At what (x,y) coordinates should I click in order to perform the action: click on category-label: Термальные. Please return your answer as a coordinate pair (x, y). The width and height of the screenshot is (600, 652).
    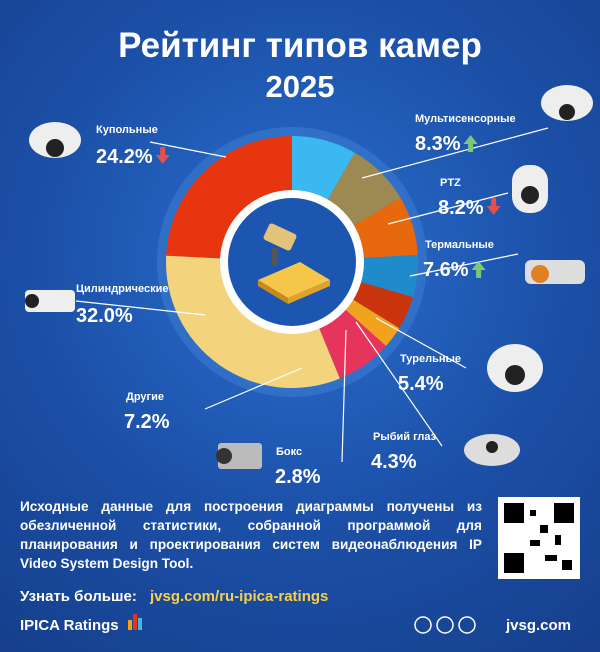
    Looking at the image, I should click on (459, 245).